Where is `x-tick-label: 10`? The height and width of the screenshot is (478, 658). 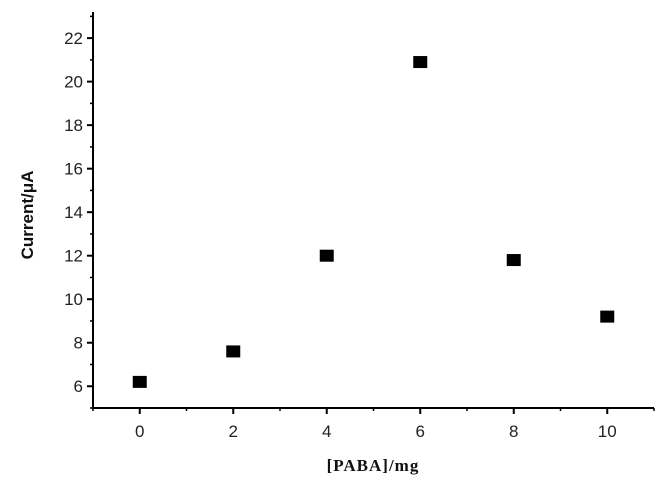 x-tick-label: 10 is located at coordinates (607, 431).